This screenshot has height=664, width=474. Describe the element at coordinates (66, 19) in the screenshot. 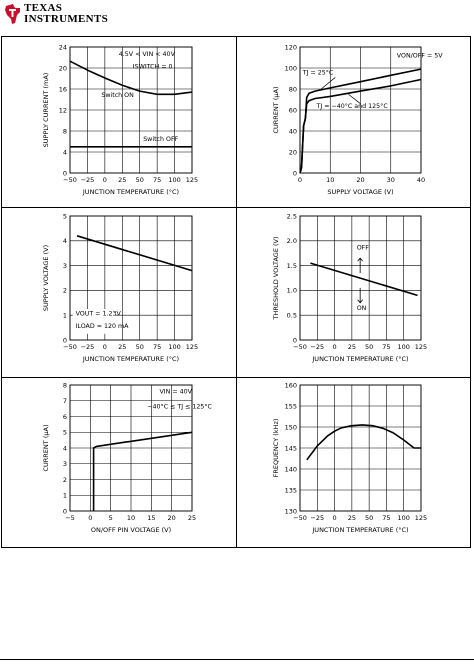

I see `brand-name-line2: INSTRUMENTS` at that location.